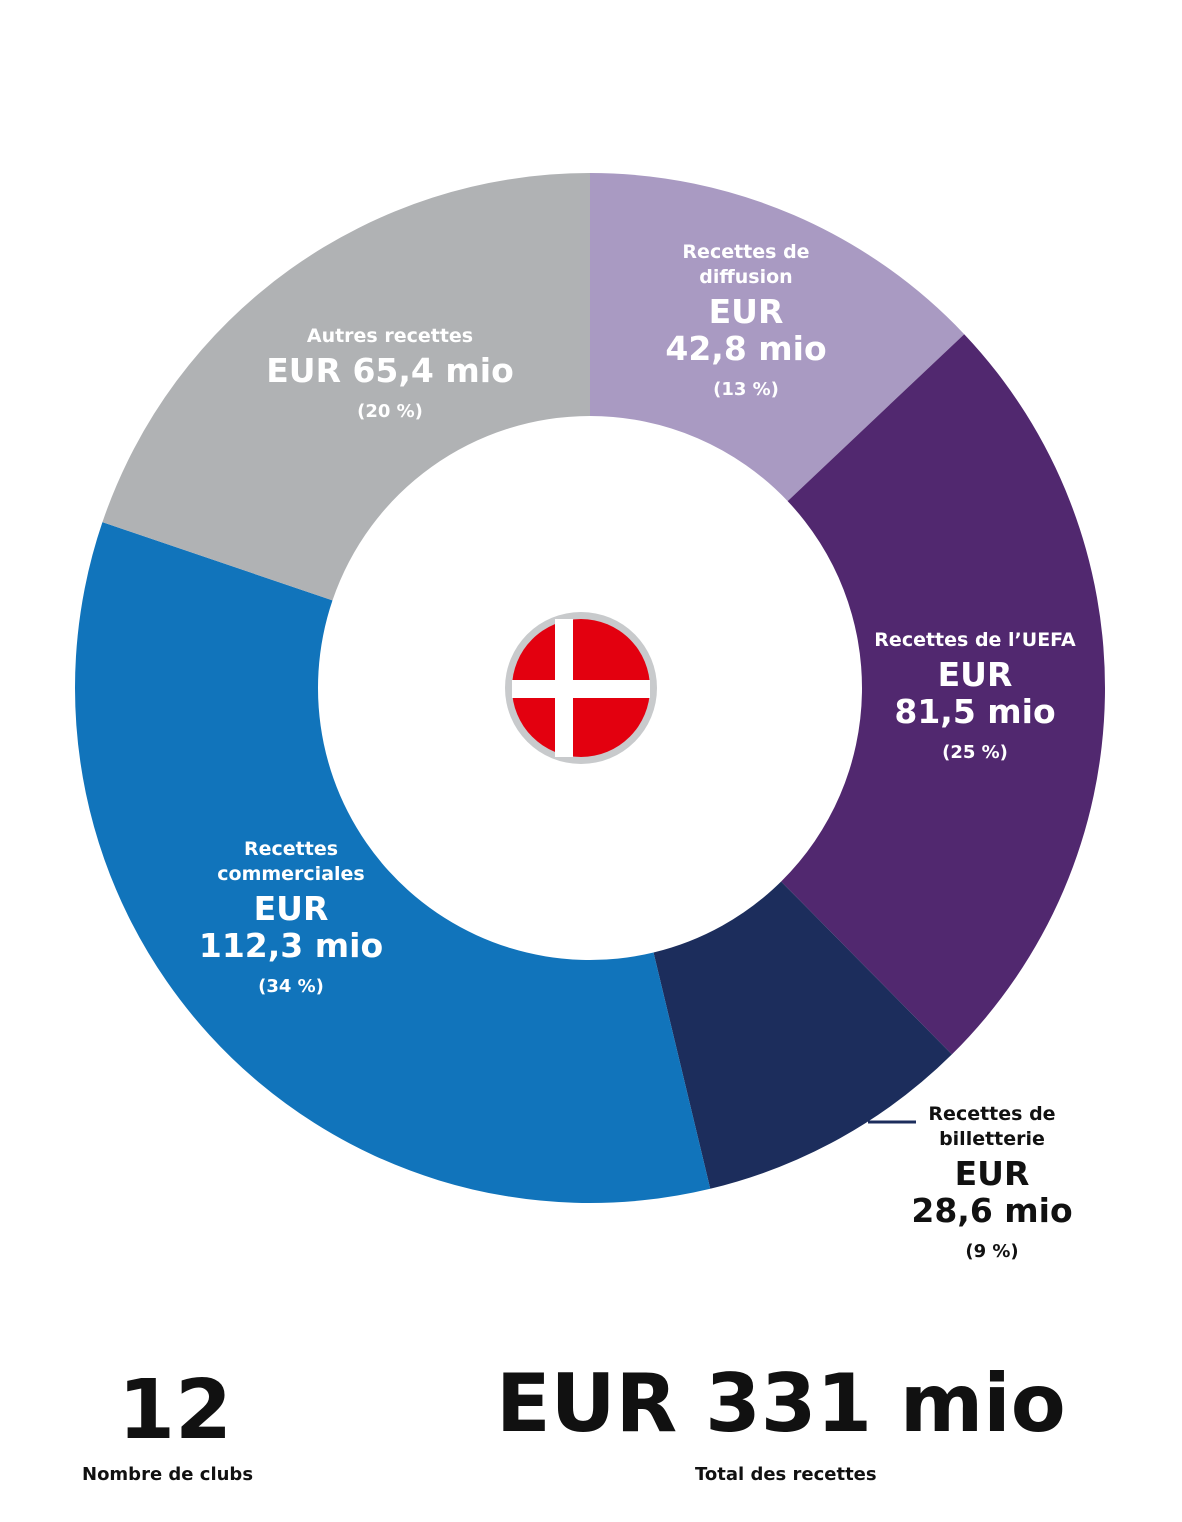 The width and height of the screenshot is (1182, 1522). I want to click on flag-cross-horizontal, so click(581, 689).